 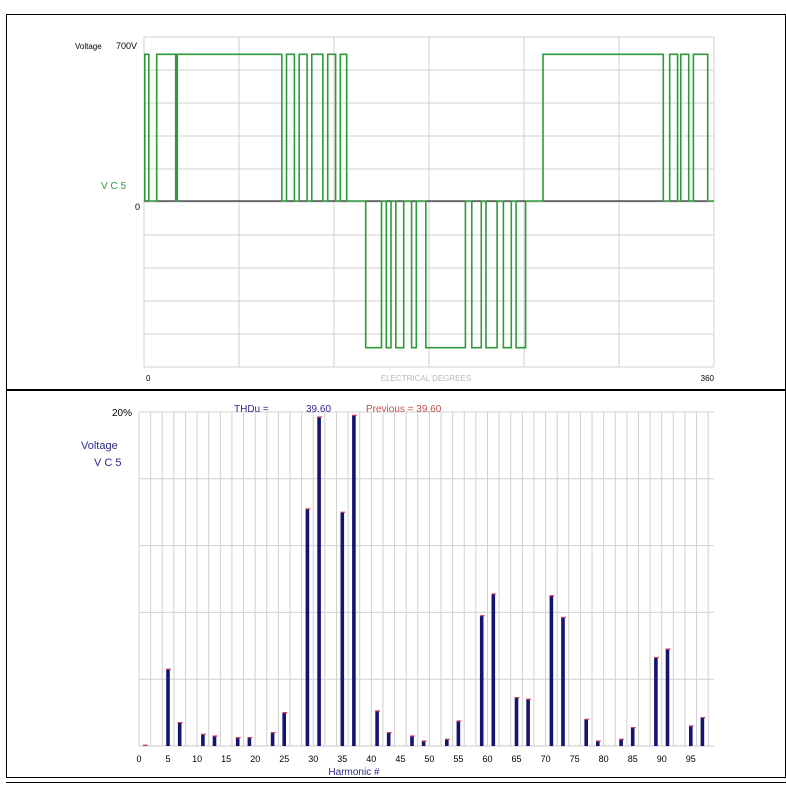 I want to click on harmonic-series-label: V C 5, so click(x=108, y=463).